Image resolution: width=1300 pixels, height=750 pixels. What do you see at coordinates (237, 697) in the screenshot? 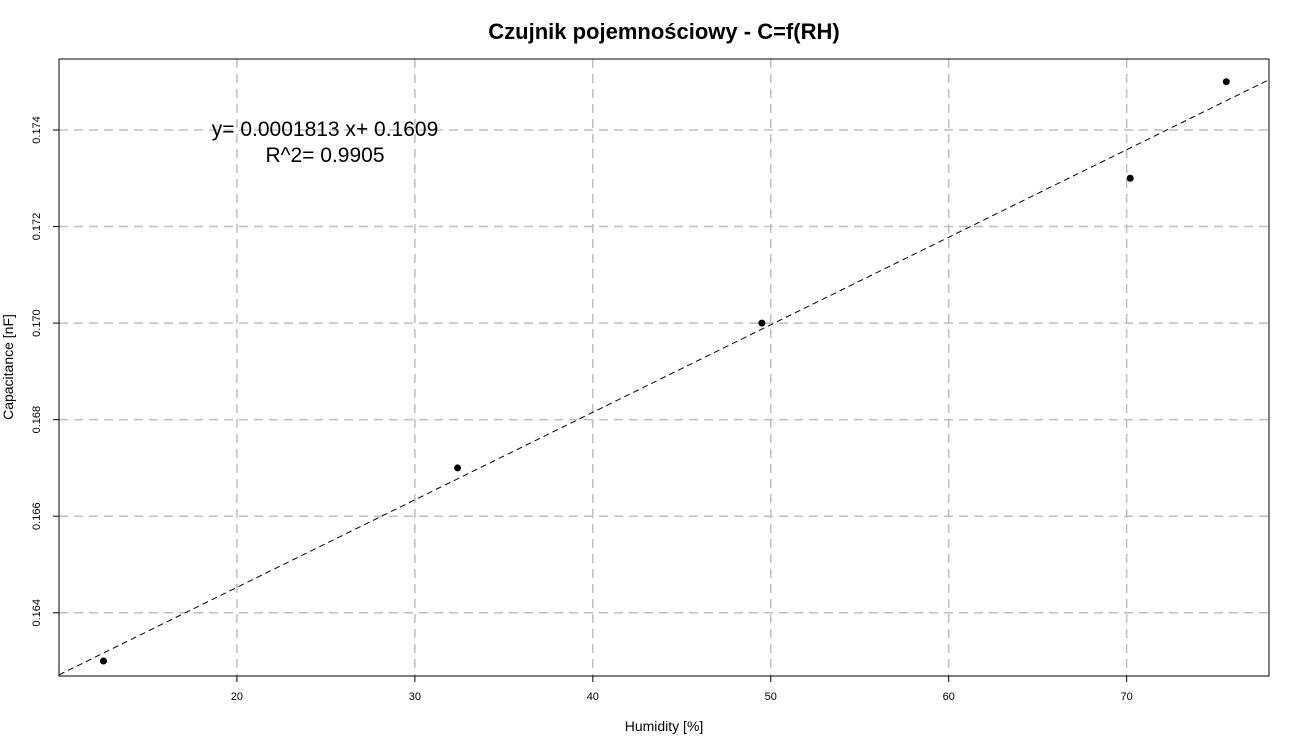
I see `x-tick-label: 20` at bounding box center [237, 697].